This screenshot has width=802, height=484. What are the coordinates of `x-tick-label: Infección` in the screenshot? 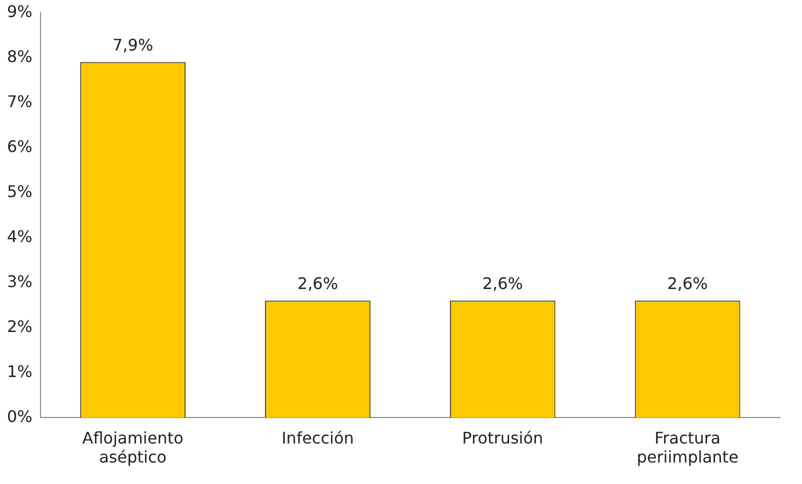 It's located at (318, 438).